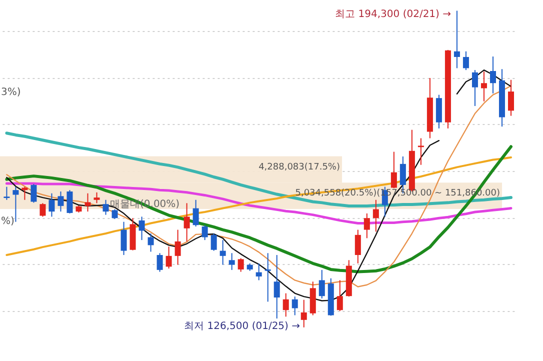  I want to click on annotation: 3%), so click(11, 92).